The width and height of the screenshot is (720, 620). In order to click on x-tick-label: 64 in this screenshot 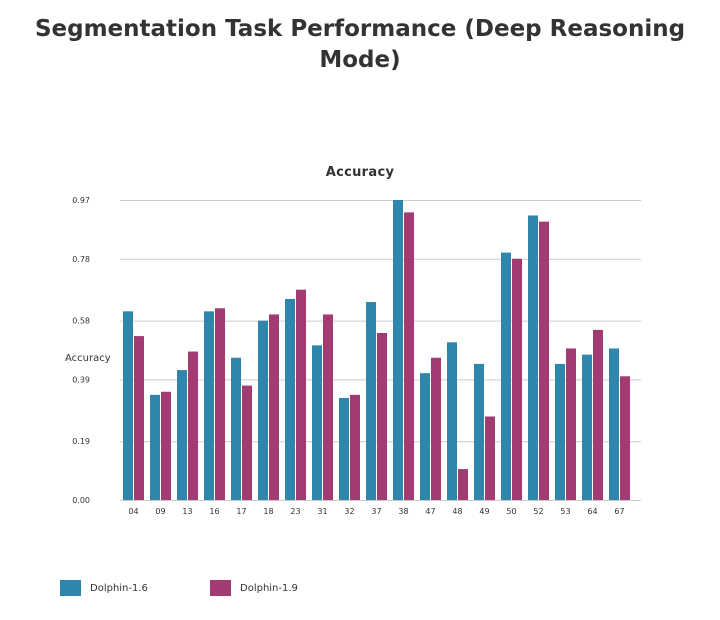, I will do `click(592, 511)`.